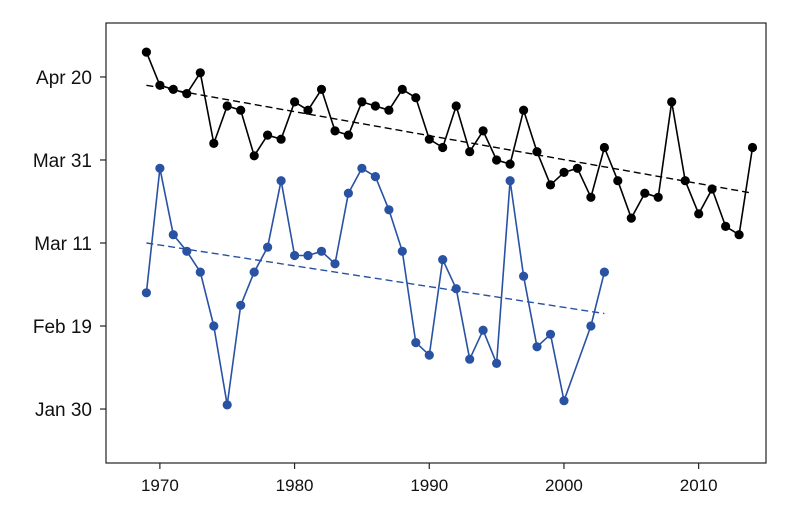 The height and width of the screenshot is (507, 800). I want to click on y-tick-label: Mar 11, so click(63, 244).